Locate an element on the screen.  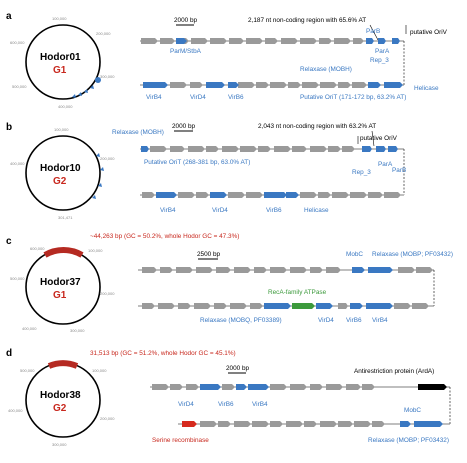
gene-label-relaxase-mobp-c: Relaxase (MOBP; PF03432) is located at coordinates (412, 254).